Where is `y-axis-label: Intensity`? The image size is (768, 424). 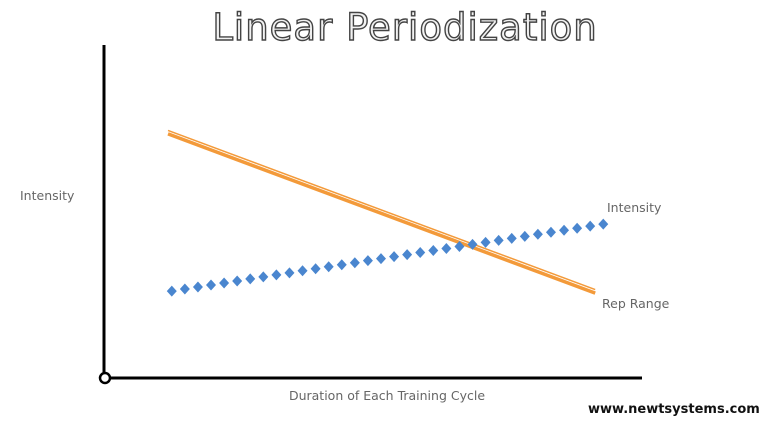
y-axis-label: Intensity is located at coordinates (47, 195).